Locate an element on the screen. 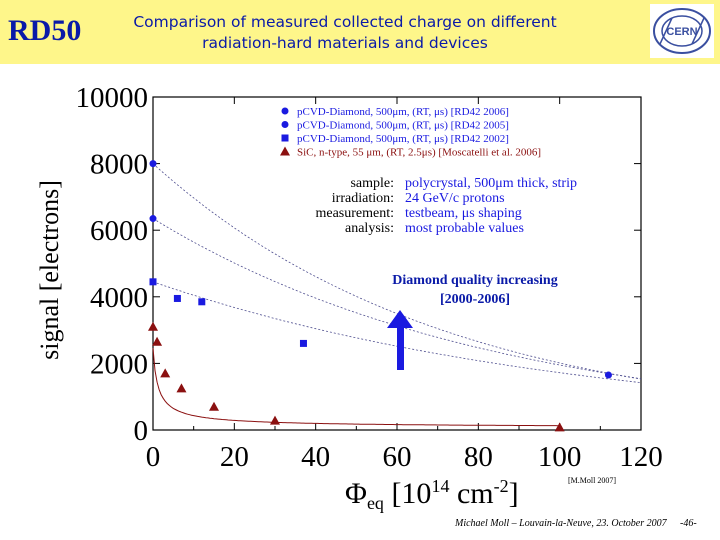 This screenshot has height=540, width=720. rd50-badge: RD50 is located at coordinates (45, 30).